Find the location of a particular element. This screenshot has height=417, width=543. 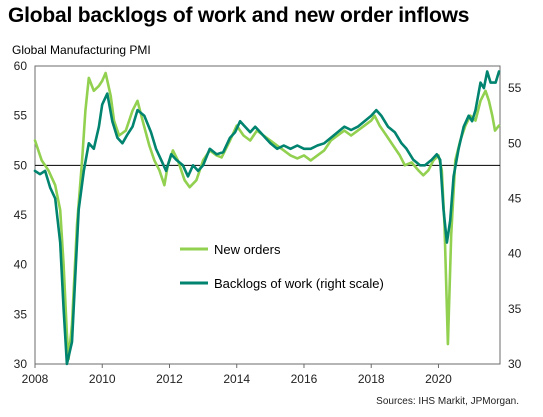

left-tick-label: 40 is located at coordinates (21, 265).